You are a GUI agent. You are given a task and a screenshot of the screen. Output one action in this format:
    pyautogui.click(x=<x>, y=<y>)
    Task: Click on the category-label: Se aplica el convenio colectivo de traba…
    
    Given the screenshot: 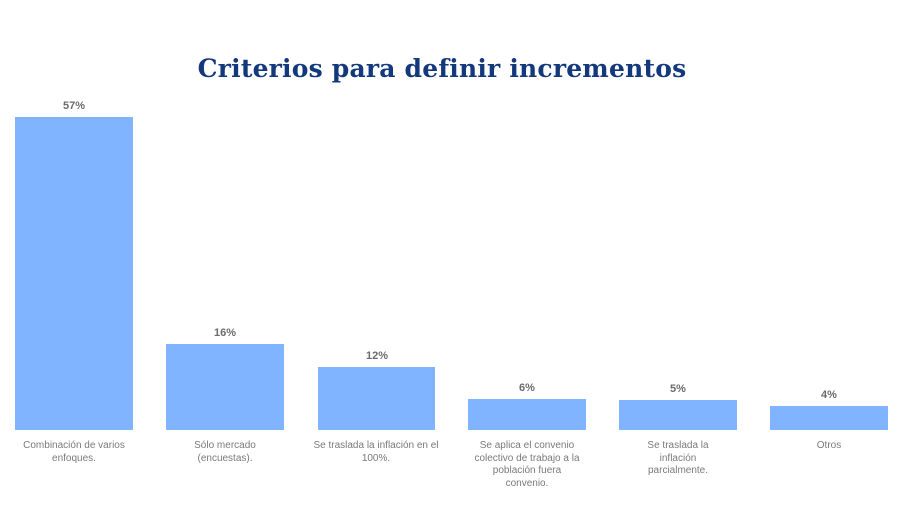 What is the action you would take?
    pyautogui.click(x=527, y=464)
    